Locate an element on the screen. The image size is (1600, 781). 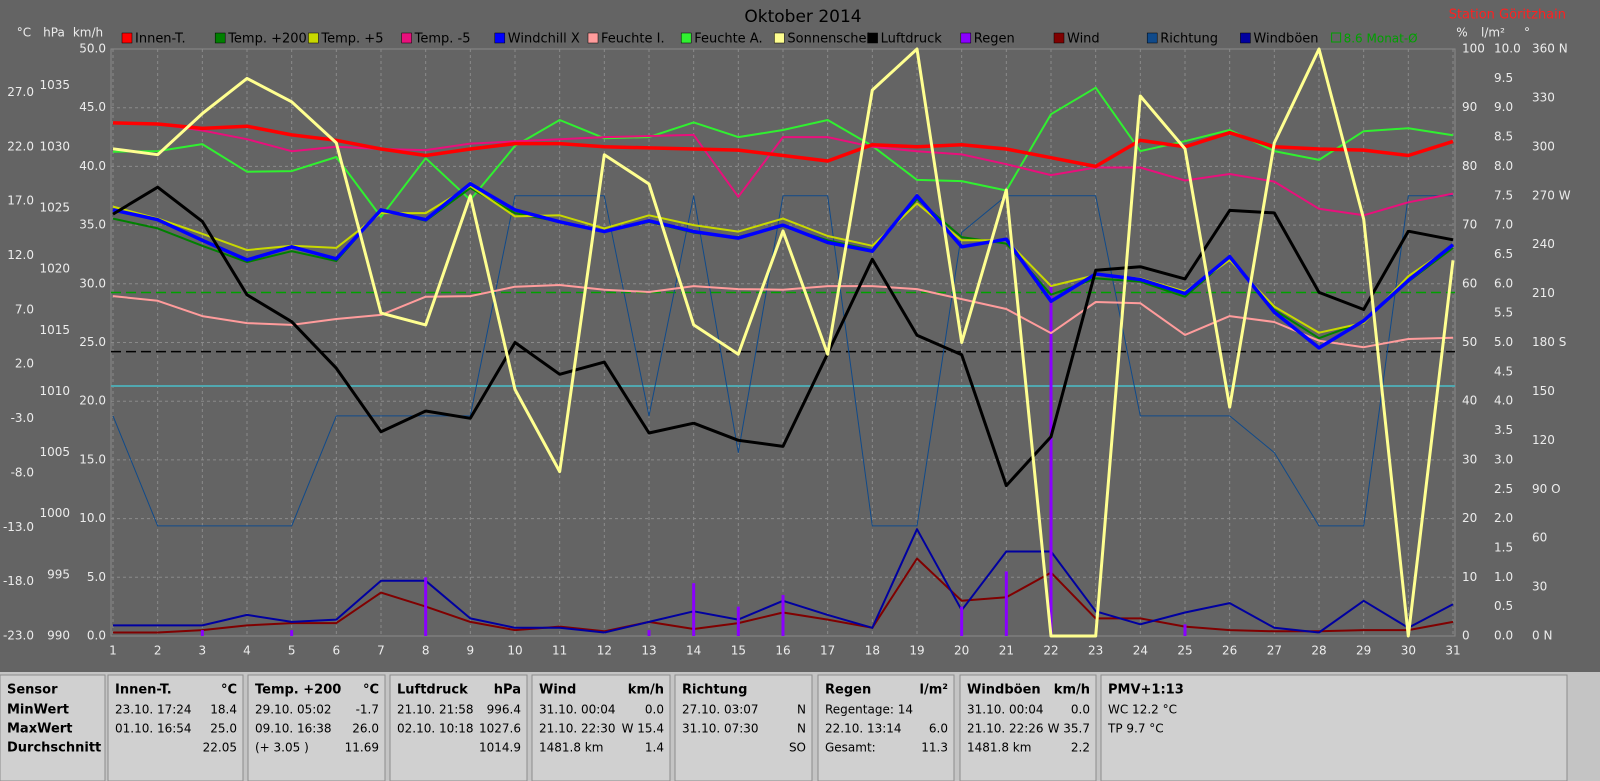
x-tick-label: 22 is located at coordinates (1050, 651).